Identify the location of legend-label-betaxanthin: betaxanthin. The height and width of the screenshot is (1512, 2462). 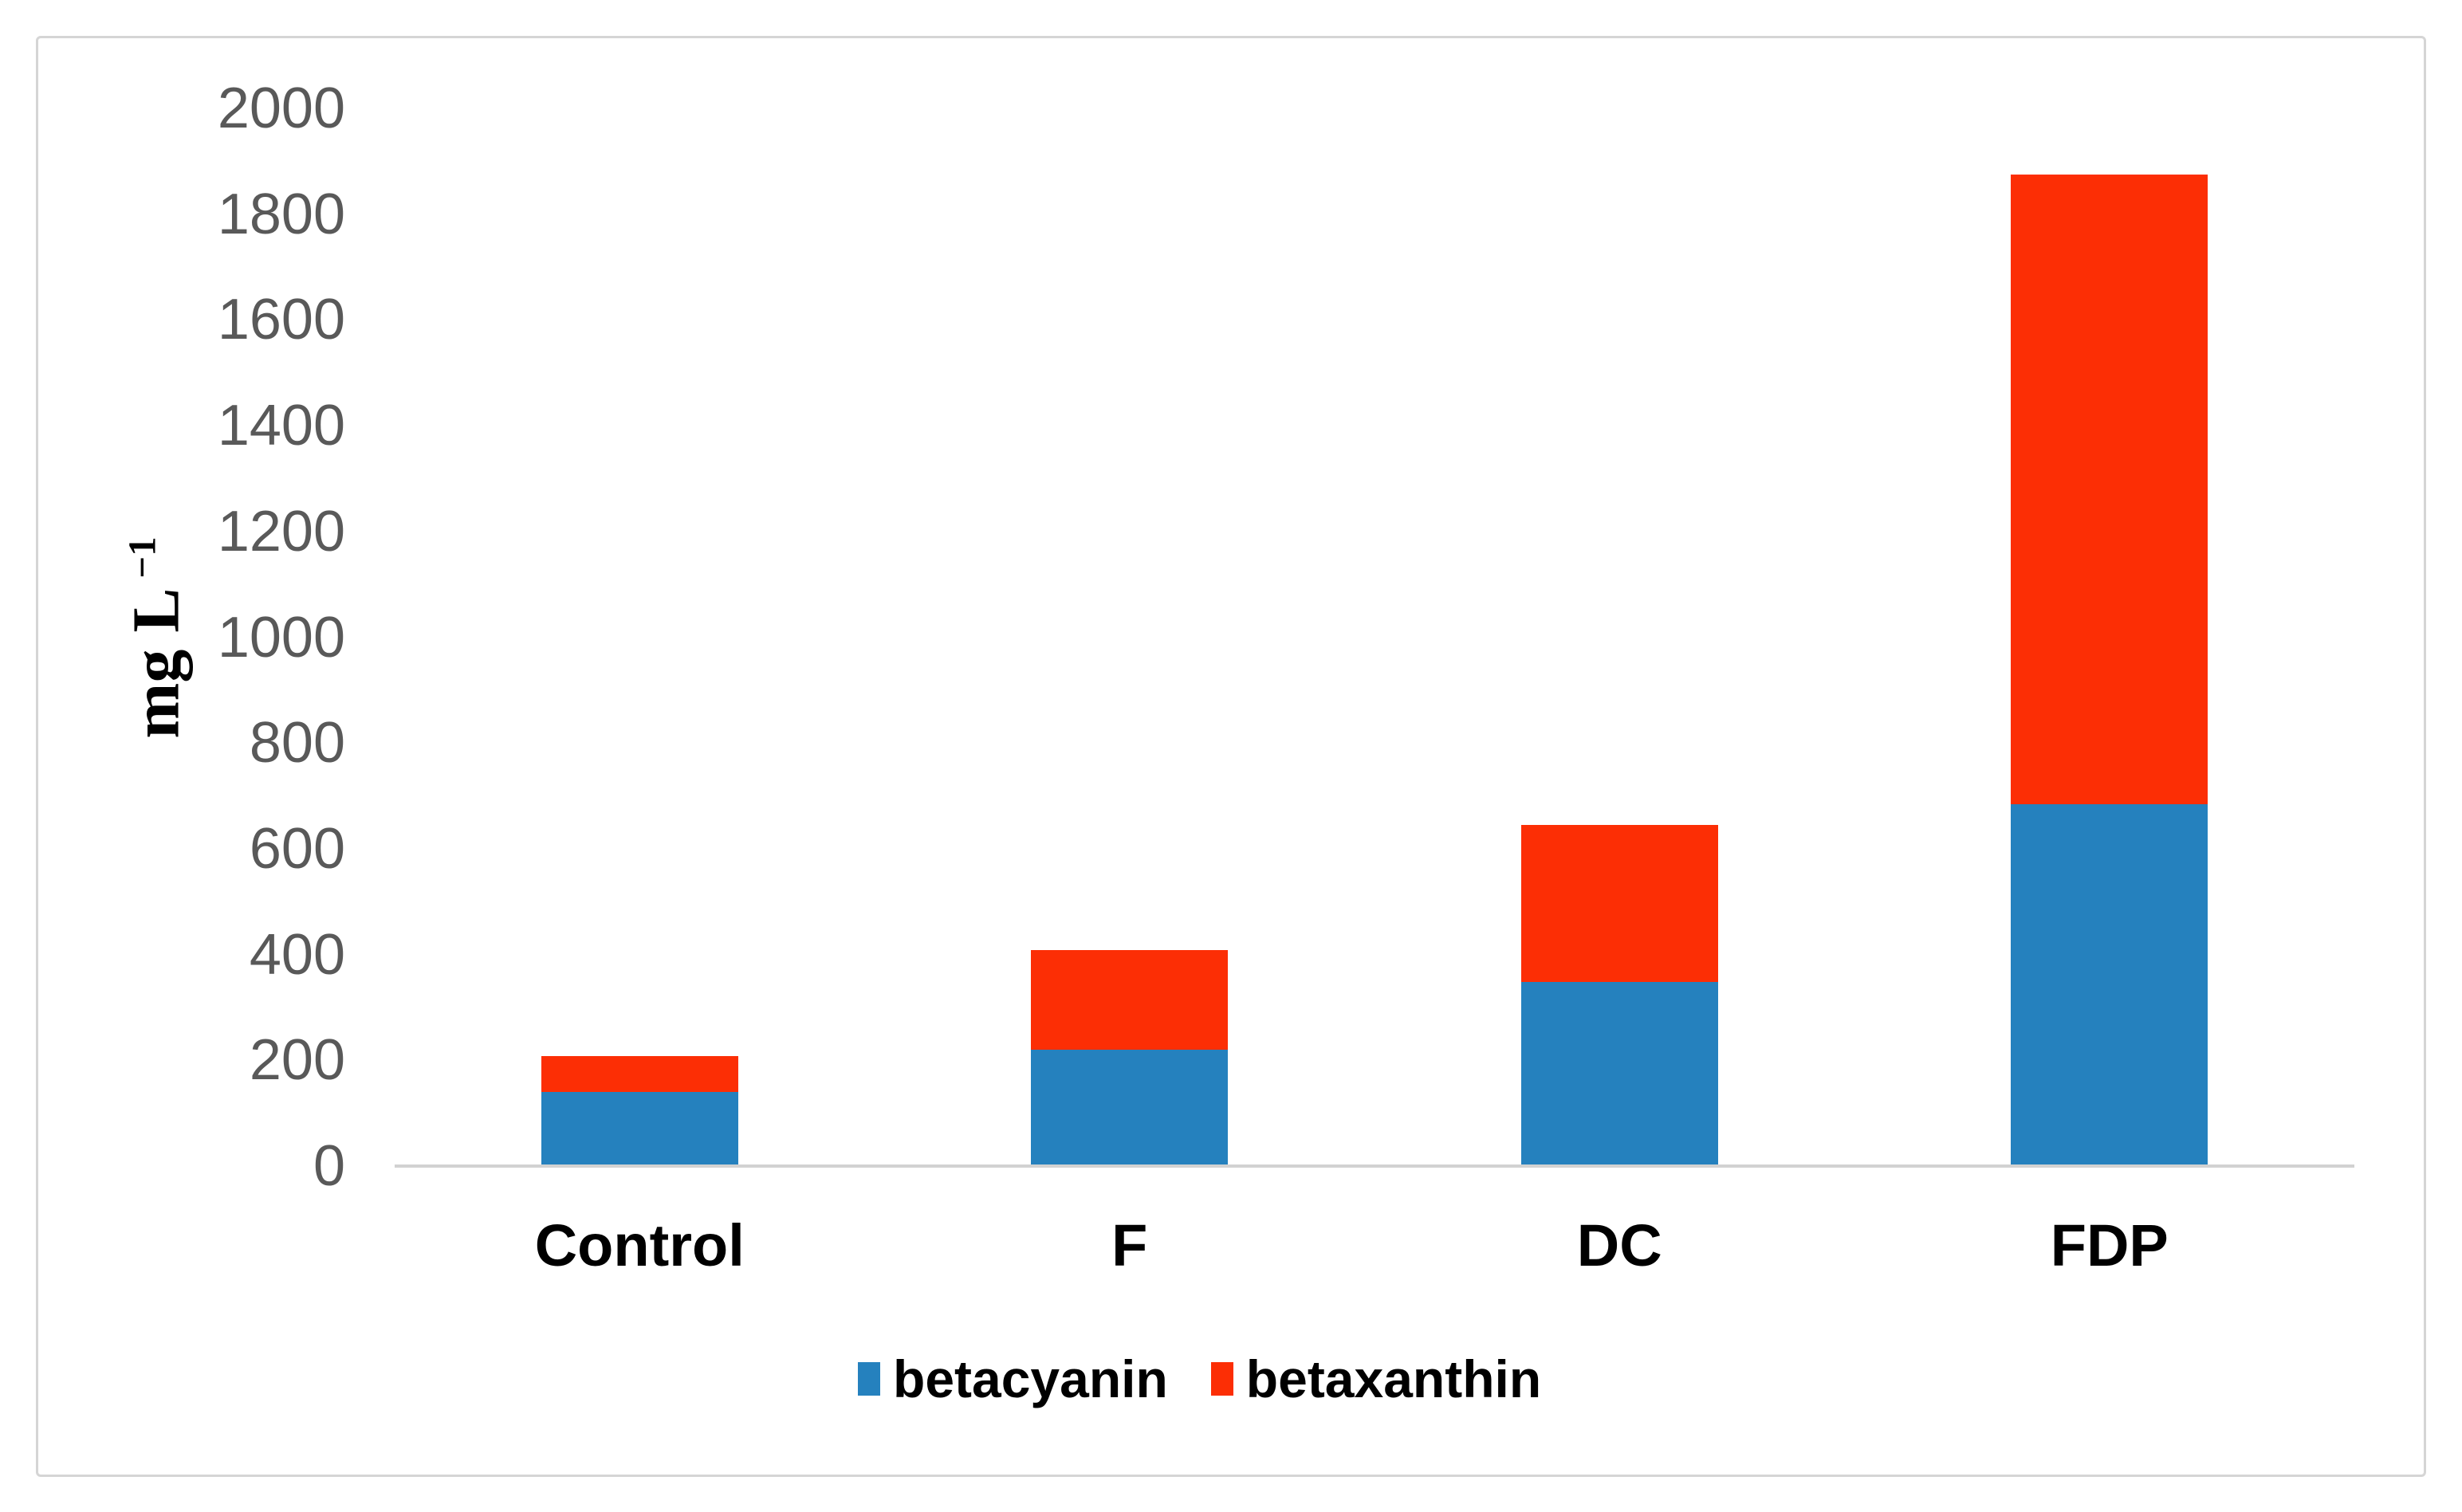
(1393, 1378).